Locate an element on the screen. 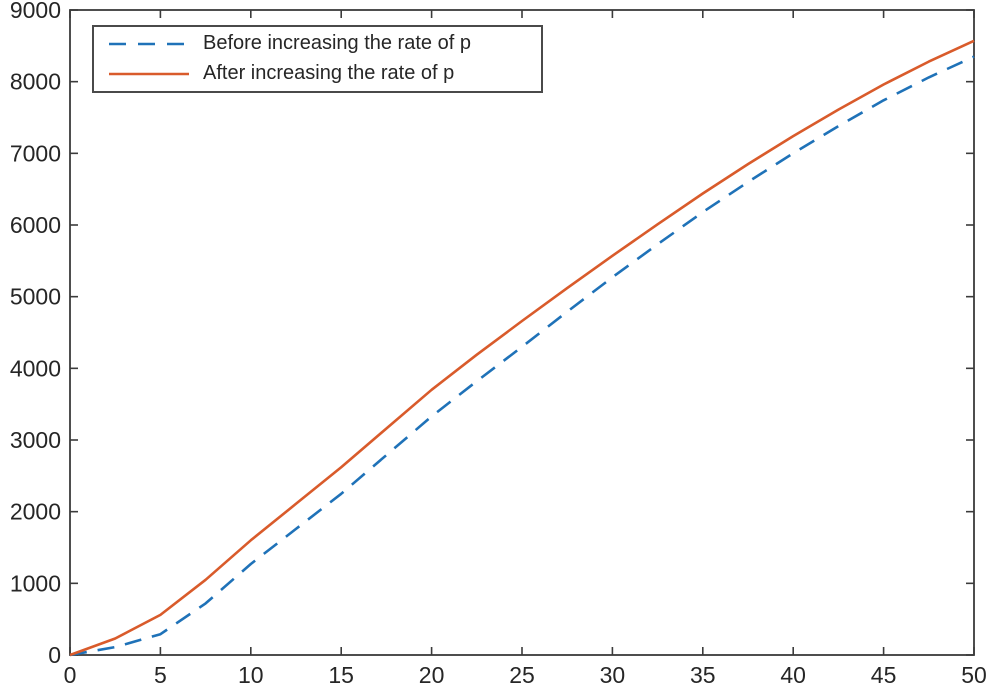 This screenshot has width=987, height=689. y-tick-label: 9000 is located at coordinates (35, 11).